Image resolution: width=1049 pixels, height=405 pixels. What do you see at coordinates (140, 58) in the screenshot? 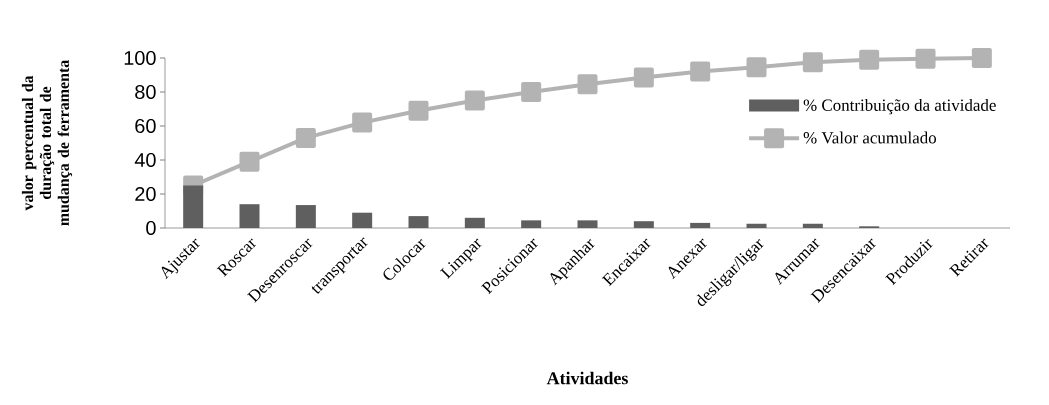
I see `y-tick-label: 100` at bounding box center [140, 58].